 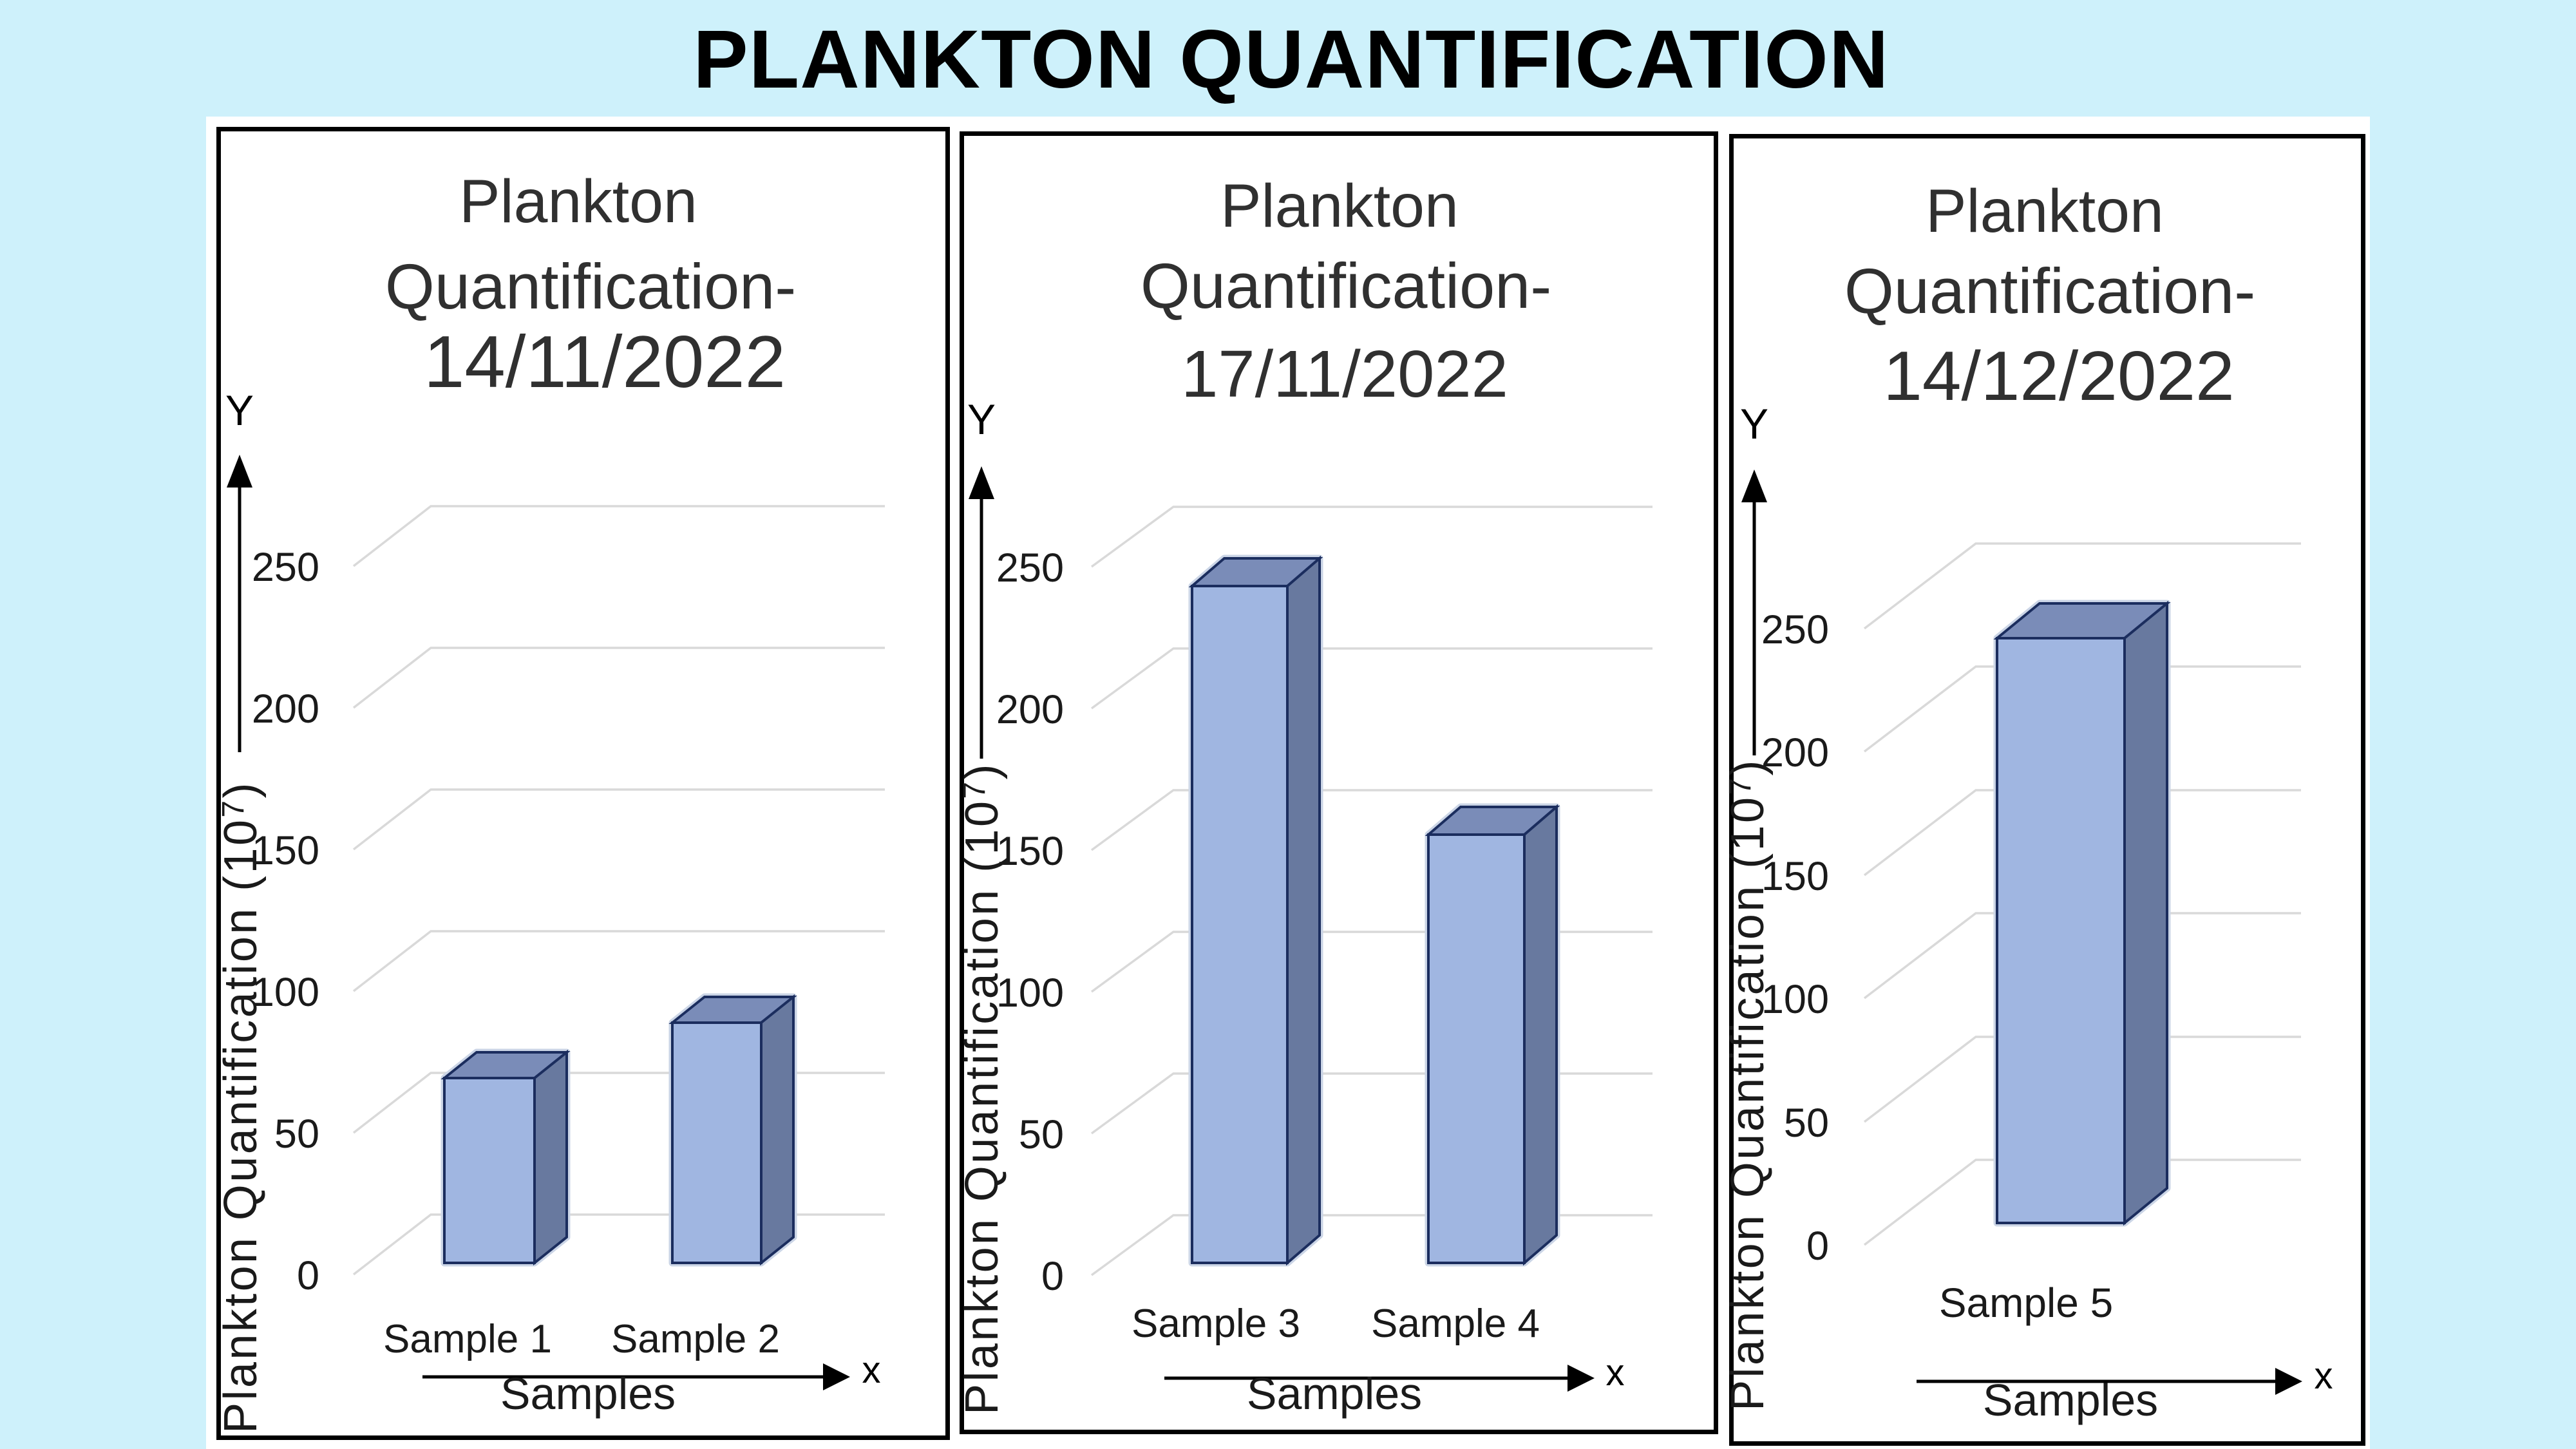 What do you see at coordinates (467, 1339) in the screenshot?
I see `svg-text: Sample 1` at bounding box center [467, 1339].